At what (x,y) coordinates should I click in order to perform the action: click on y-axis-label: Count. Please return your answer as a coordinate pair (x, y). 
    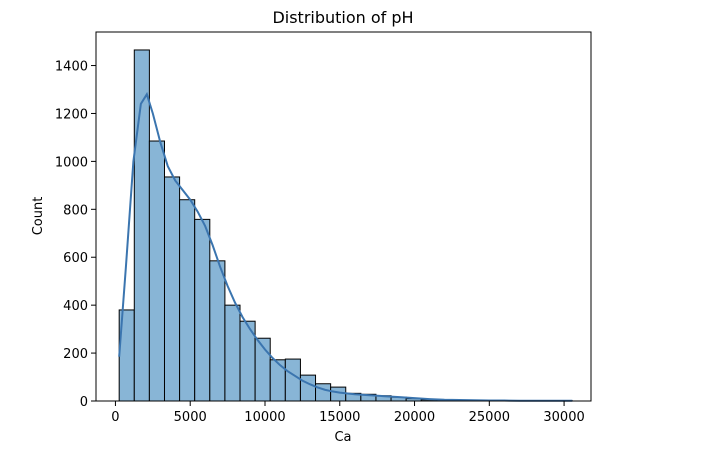
    Looking at the image, I should click on (38, 216).